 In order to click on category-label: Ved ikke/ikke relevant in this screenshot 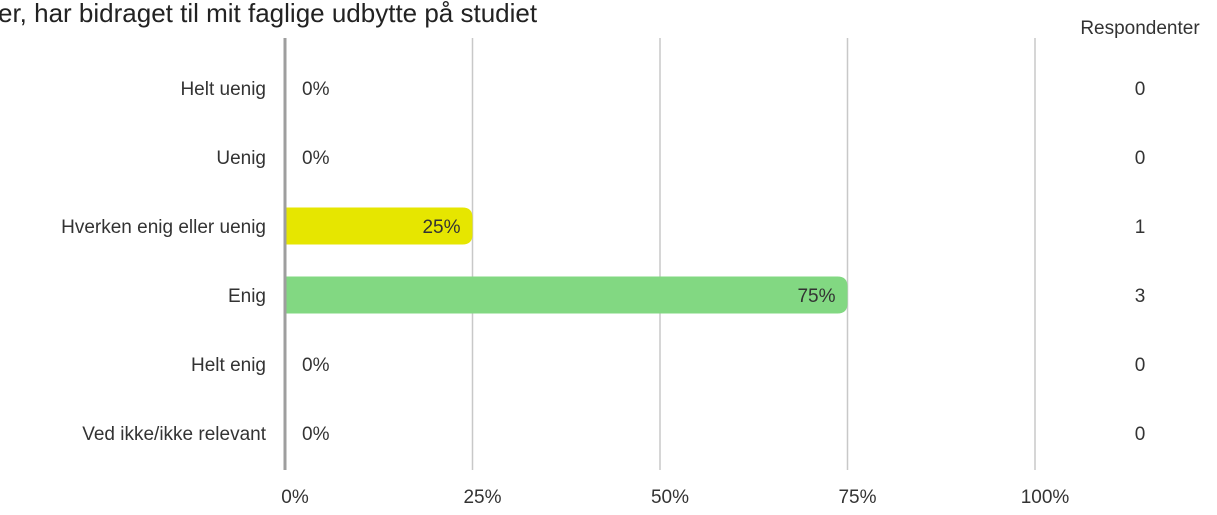, I will do `click(174, 434)`.